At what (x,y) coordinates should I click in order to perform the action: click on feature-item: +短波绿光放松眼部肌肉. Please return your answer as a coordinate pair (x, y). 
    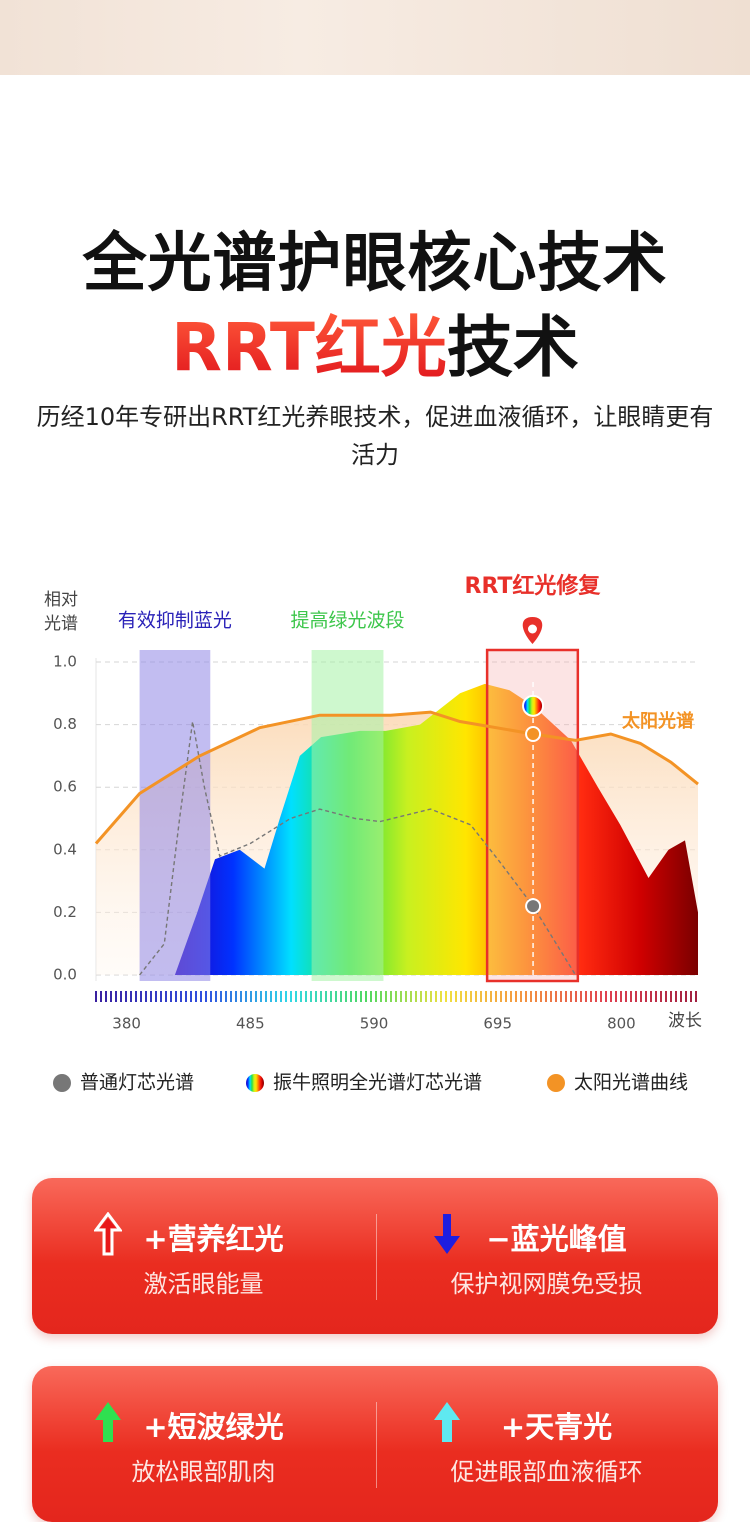
    Looking at the image, I should click on (203, 1444).